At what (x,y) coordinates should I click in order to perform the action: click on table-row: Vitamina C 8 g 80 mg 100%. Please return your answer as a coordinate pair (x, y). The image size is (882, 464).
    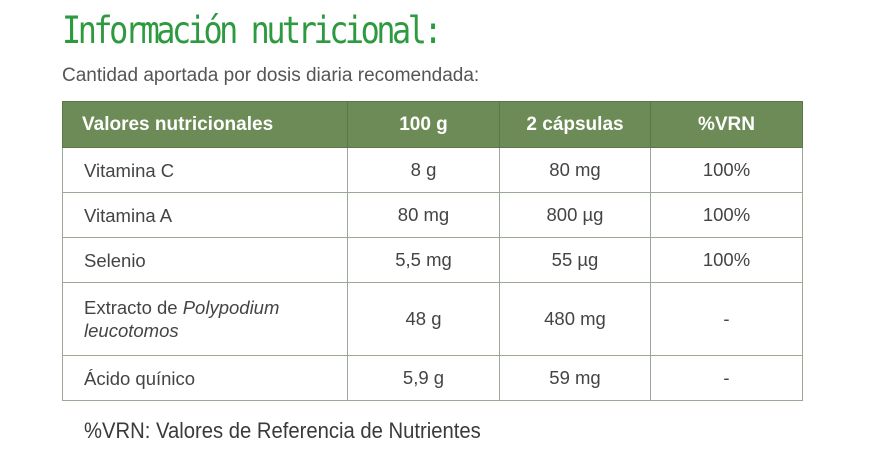
    Looking at the image, I should click on (432, 170).